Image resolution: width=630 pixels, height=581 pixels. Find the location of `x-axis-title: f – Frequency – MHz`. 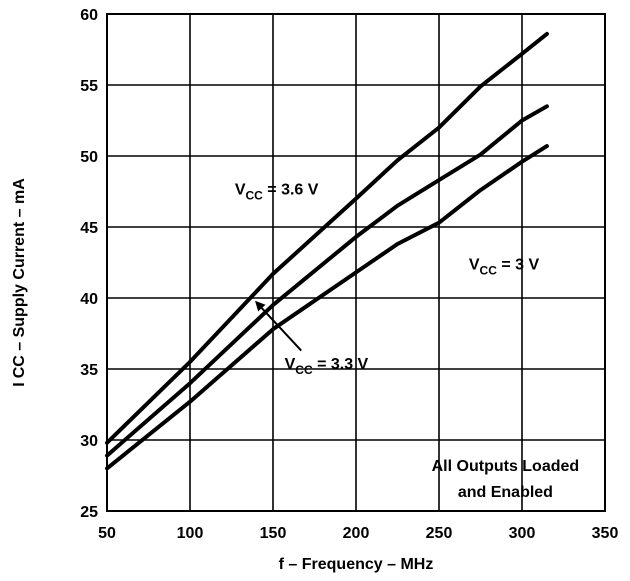

x-axis-title: f – Frequency – MHz is located at coordinates (356, 564).